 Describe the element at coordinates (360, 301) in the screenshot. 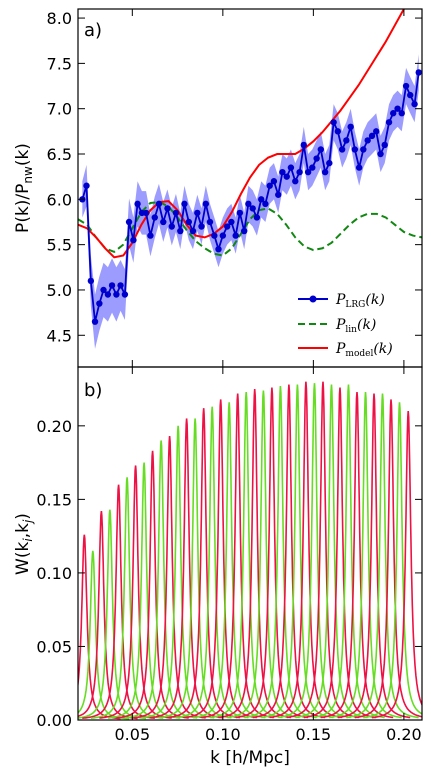

I see `legend-lrg-label: PLRG(k)` at that location.